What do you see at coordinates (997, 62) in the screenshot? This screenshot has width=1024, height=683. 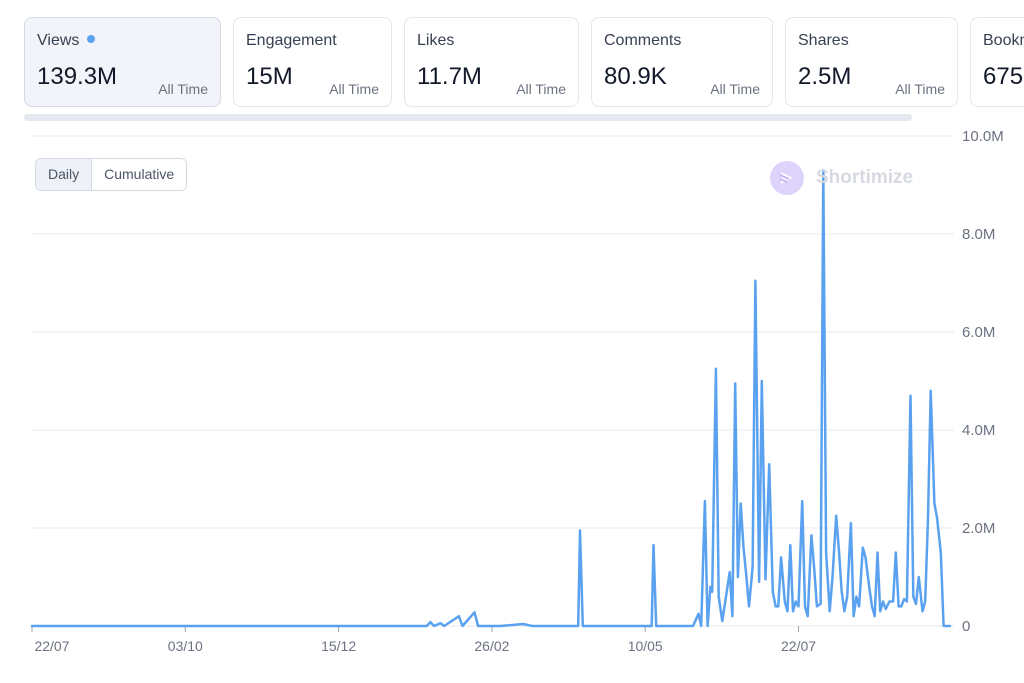 I see `metric-card-bookm: Bookm 675` at bounding box center [997, 62].